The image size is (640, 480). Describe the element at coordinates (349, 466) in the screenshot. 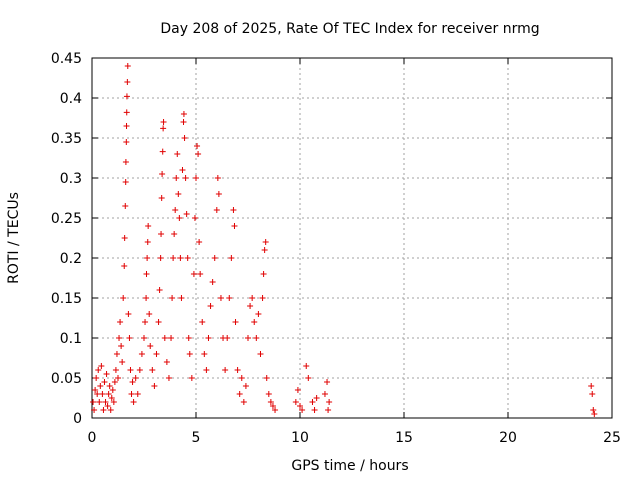

I see `x-axis-label: GPS time / hours` at that location.